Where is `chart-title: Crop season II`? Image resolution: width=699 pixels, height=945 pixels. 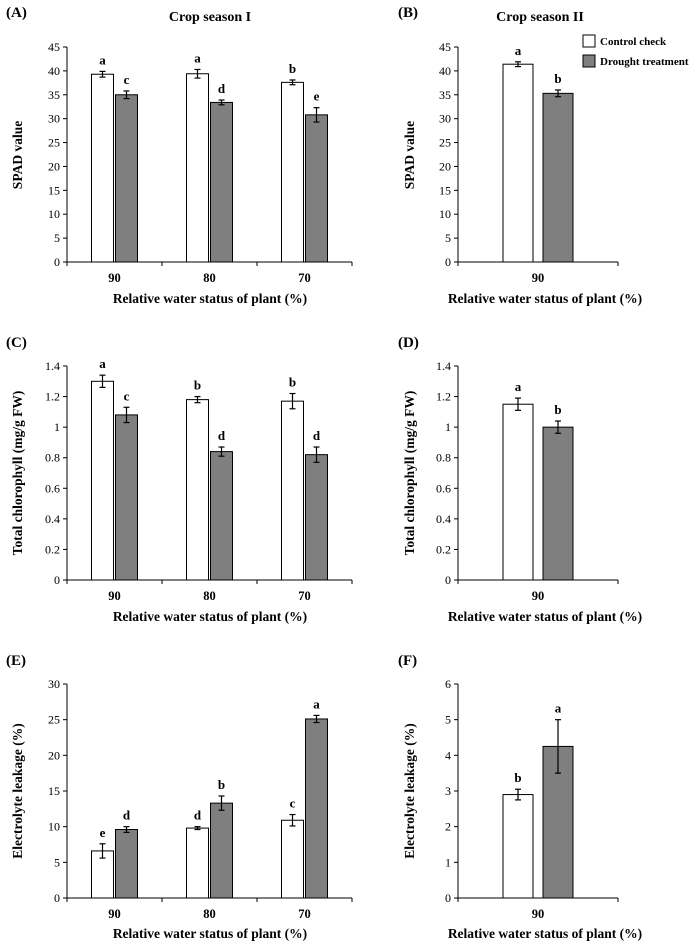
chart-title: Crop season II is located at coordinates (540, 17).